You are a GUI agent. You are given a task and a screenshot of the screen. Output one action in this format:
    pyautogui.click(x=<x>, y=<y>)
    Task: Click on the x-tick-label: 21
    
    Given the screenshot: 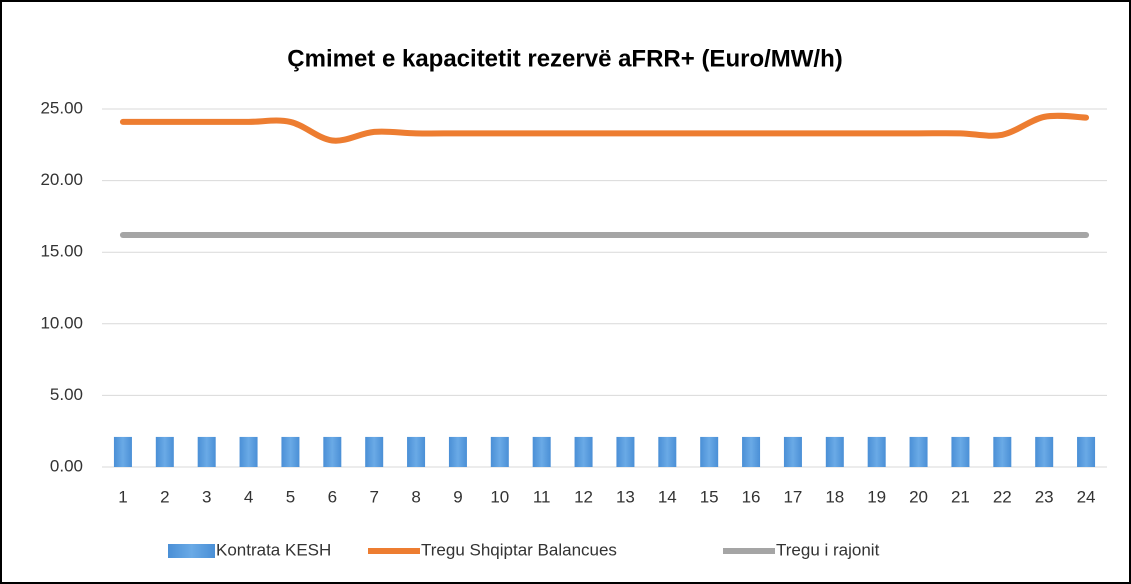 What is the action you would take?
    pyautogui.click(x=960, y=496)
    